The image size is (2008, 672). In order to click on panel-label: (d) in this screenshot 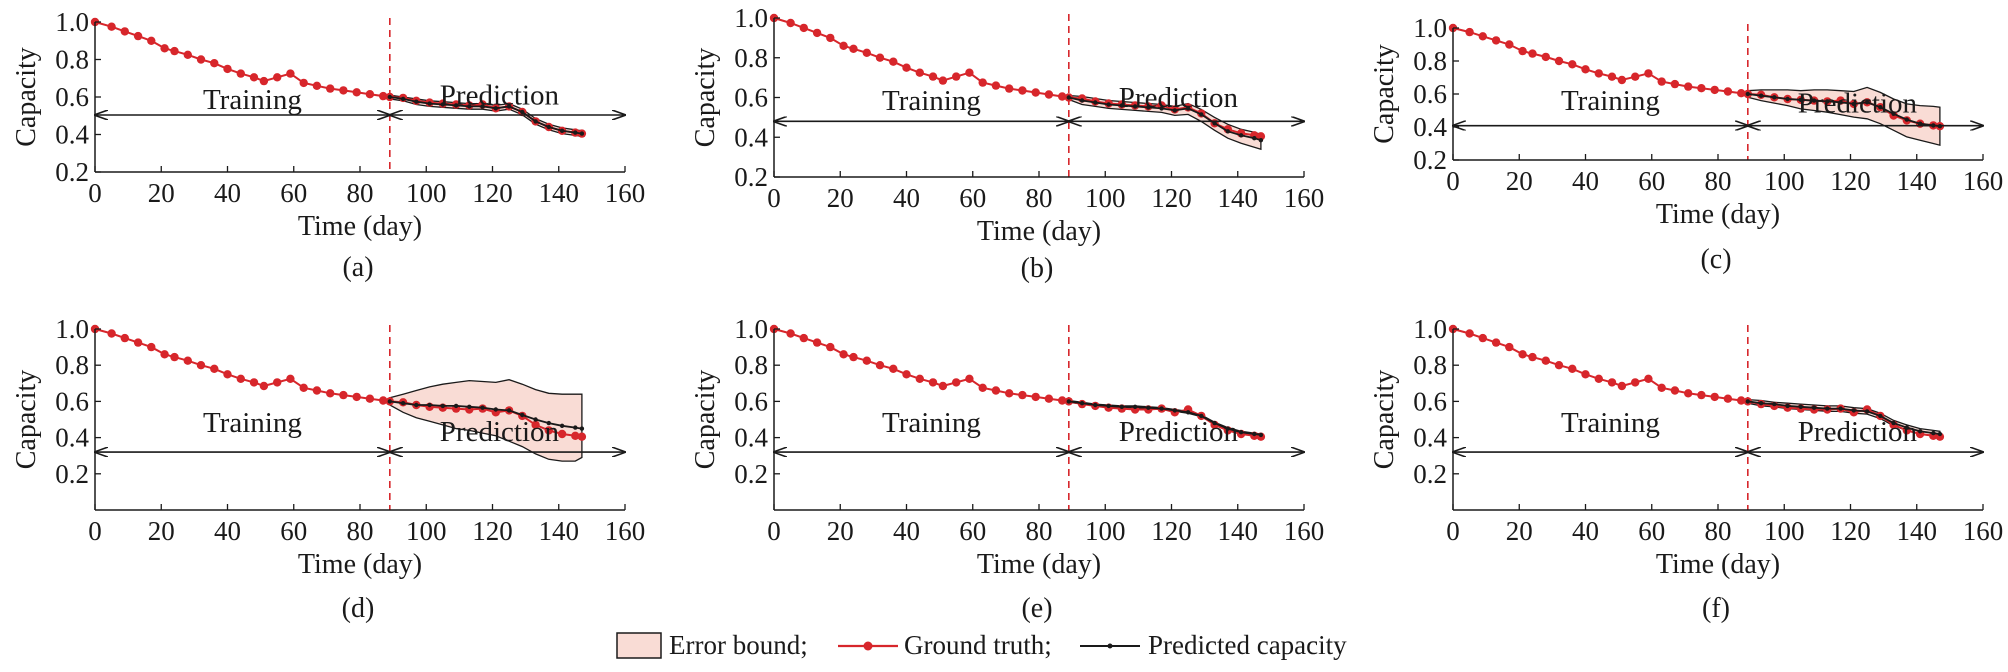, I will do `click(358, 608)`.